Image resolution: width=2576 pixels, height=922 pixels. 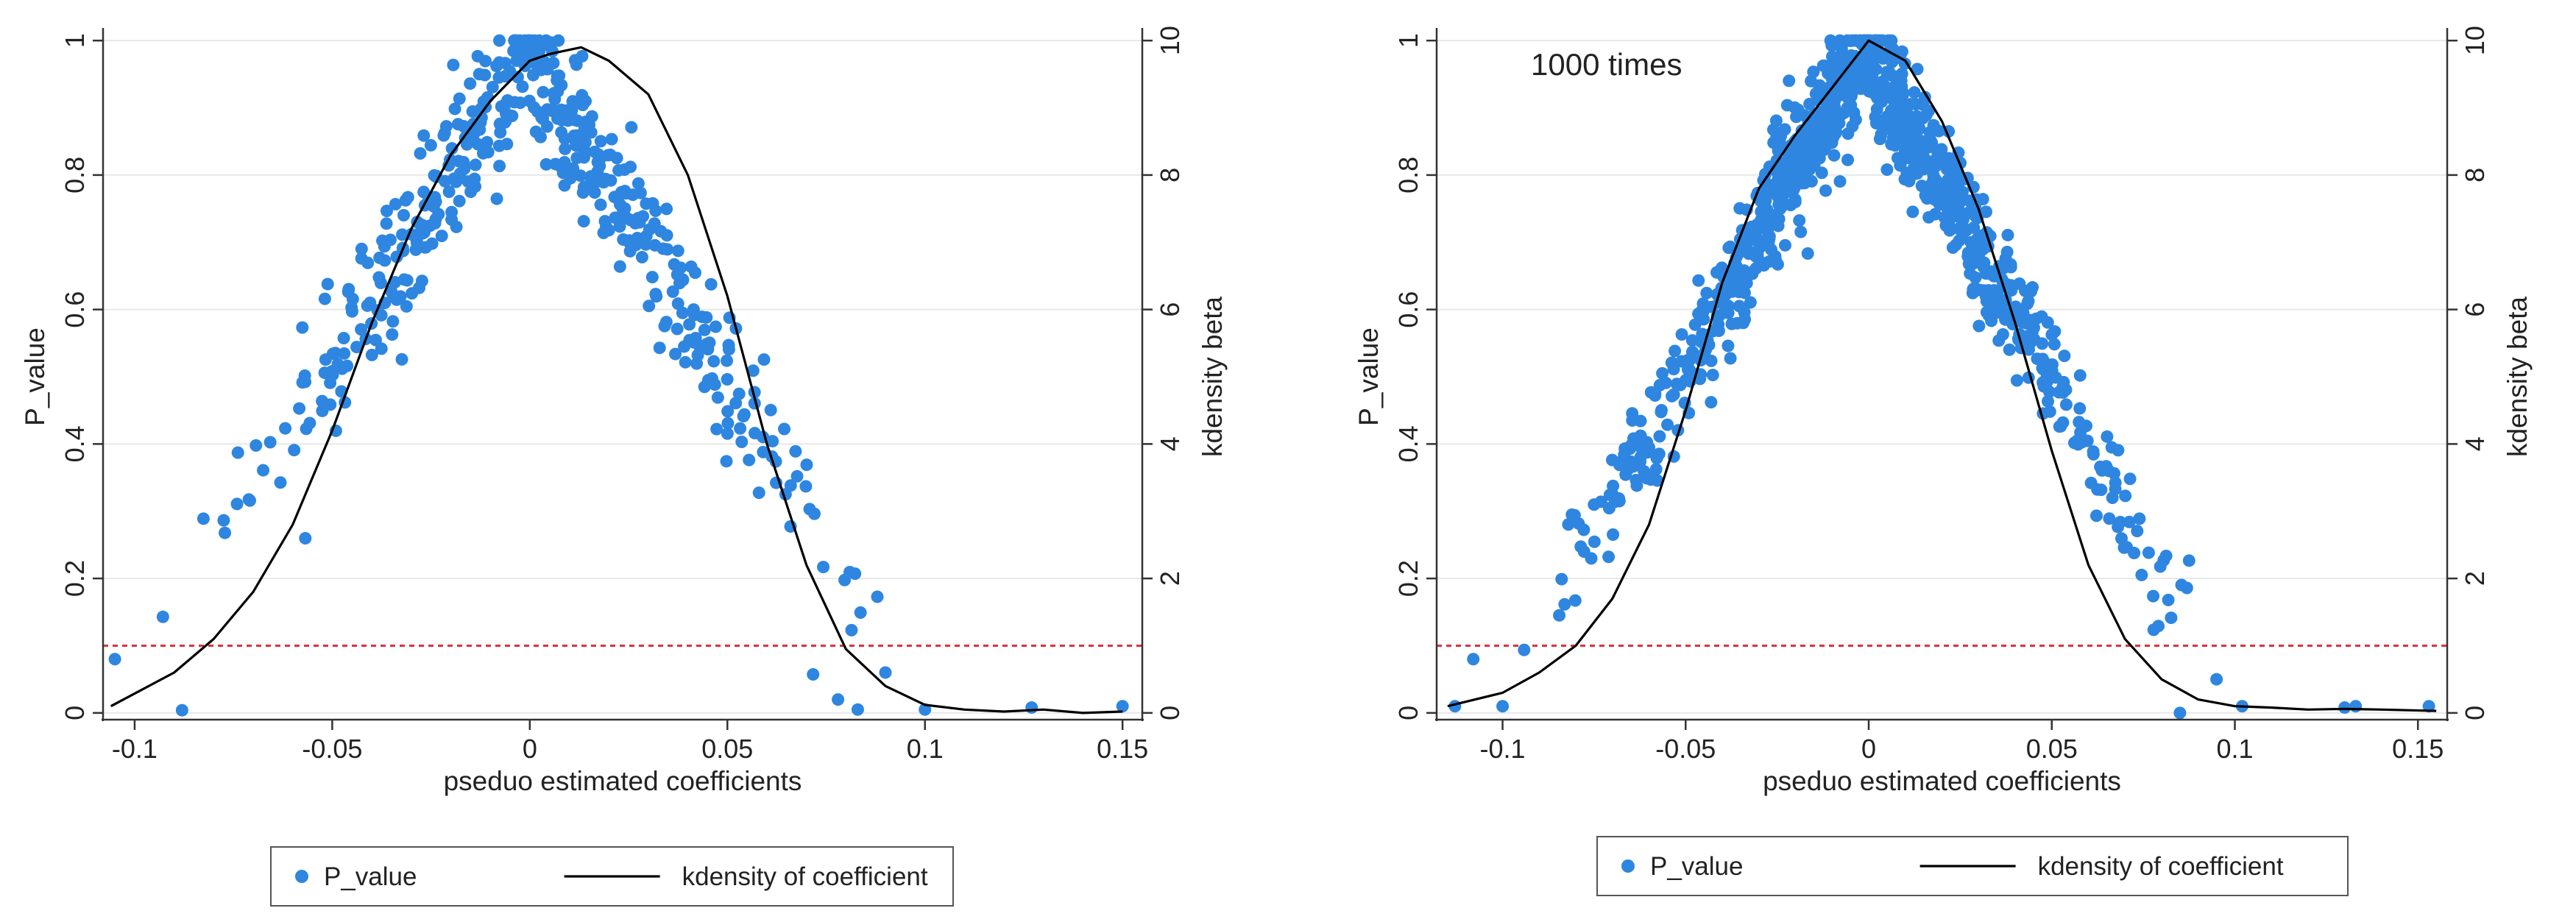 What do you see at coordinates (1628, 866) in the screenshot?
I see `legend-marker-pvalue` at bounding box center [1628, 866].